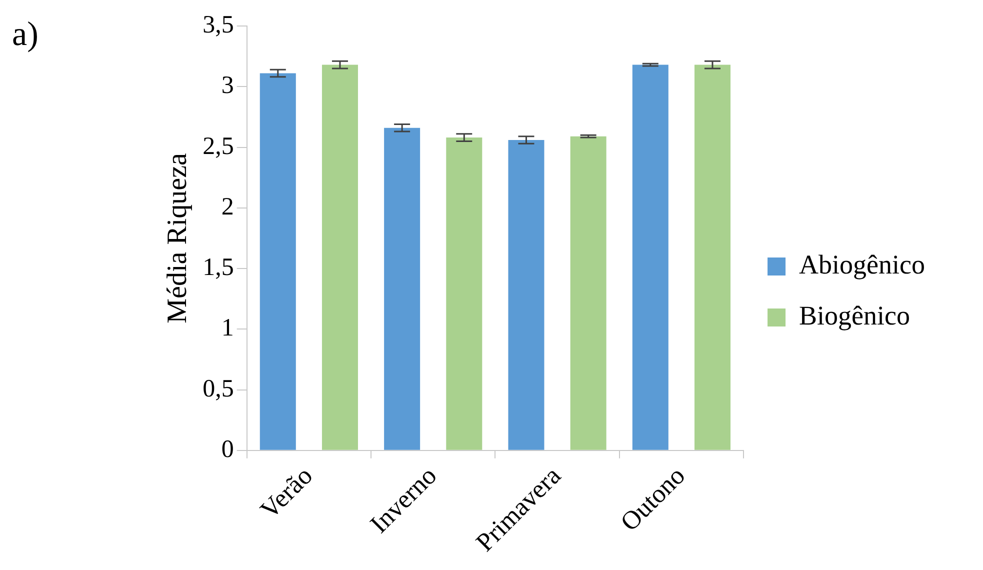 The width and height of the screenshot is (983, 570). Describe the element at coordinates (227, 206) in the screenshot. I see `y-tick-label: 2` at that location.